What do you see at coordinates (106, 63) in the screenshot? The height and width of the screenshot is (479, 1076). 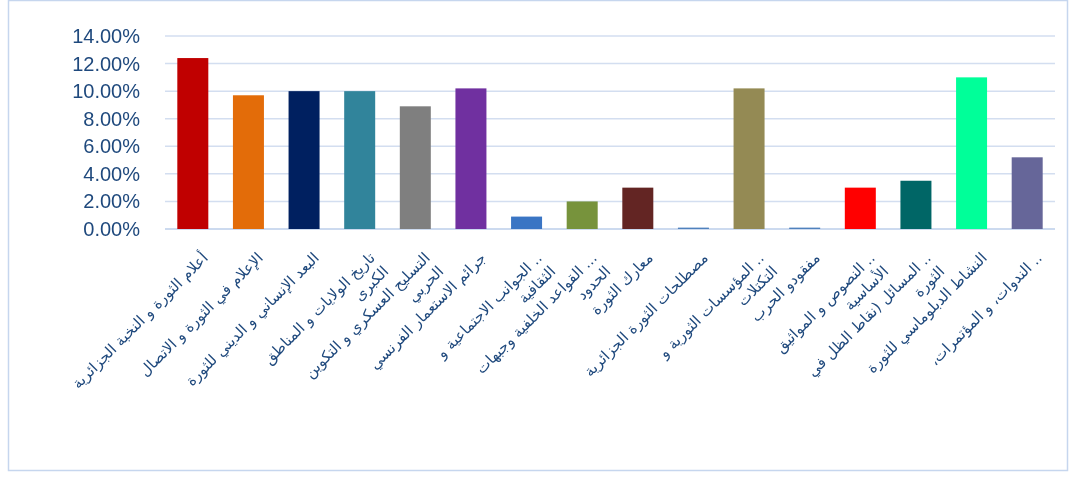 I see `y-tick-label: 12.00%` at bounding box center [106, 63].